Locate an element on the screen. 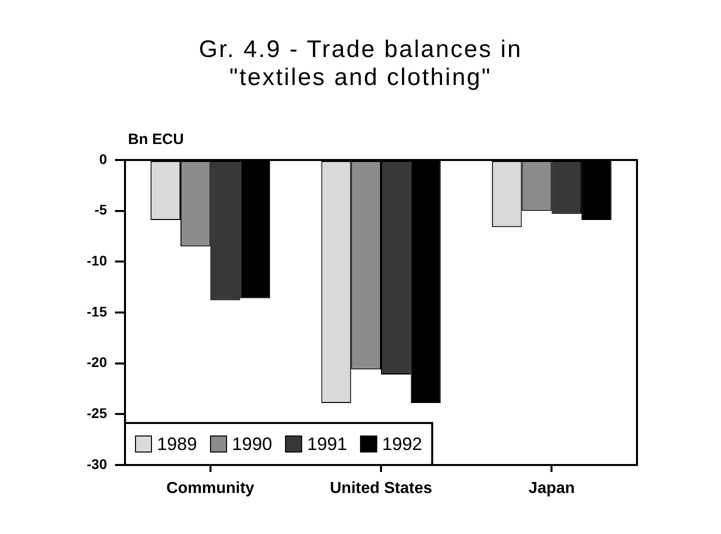  y-tick-label: -25 is located at coordinates (97, 413).